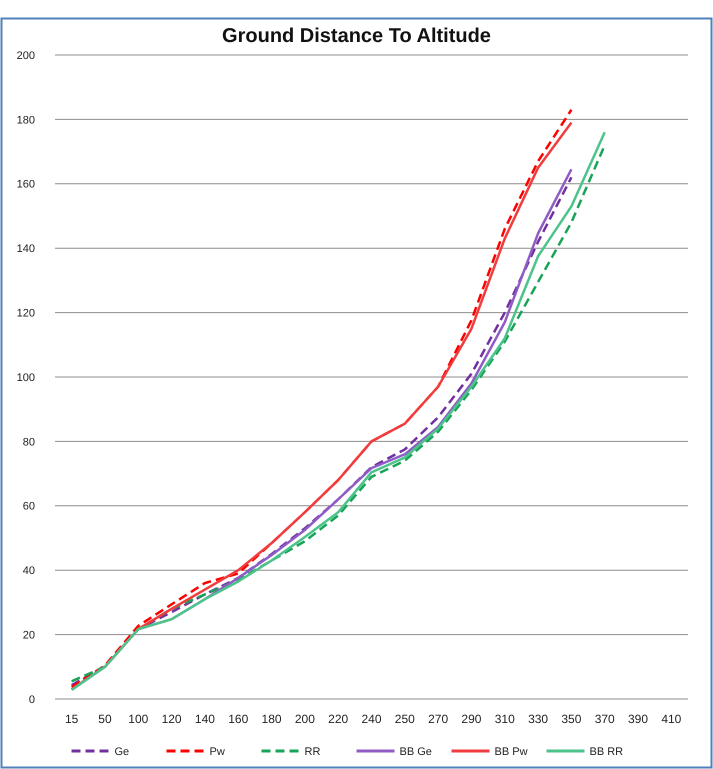 This screenshot has width=713, height=769. Describe the element at coordinates (416, 752) in the screenshot. I see `legend-label: BB Ge` at that location.